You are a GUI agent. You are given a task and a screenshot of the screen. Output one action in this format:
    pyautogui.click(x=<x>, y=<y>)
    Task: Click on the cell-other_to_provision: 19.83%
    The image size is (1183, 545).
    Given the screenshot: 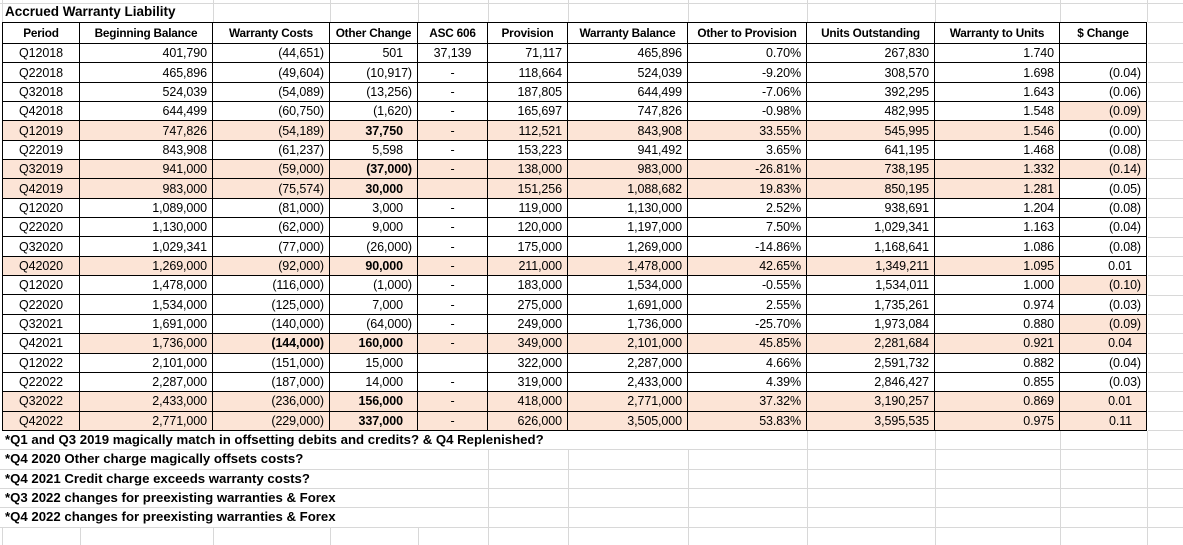 What is the action you would take?
    pyautogui.click(x=747, y=188)
    